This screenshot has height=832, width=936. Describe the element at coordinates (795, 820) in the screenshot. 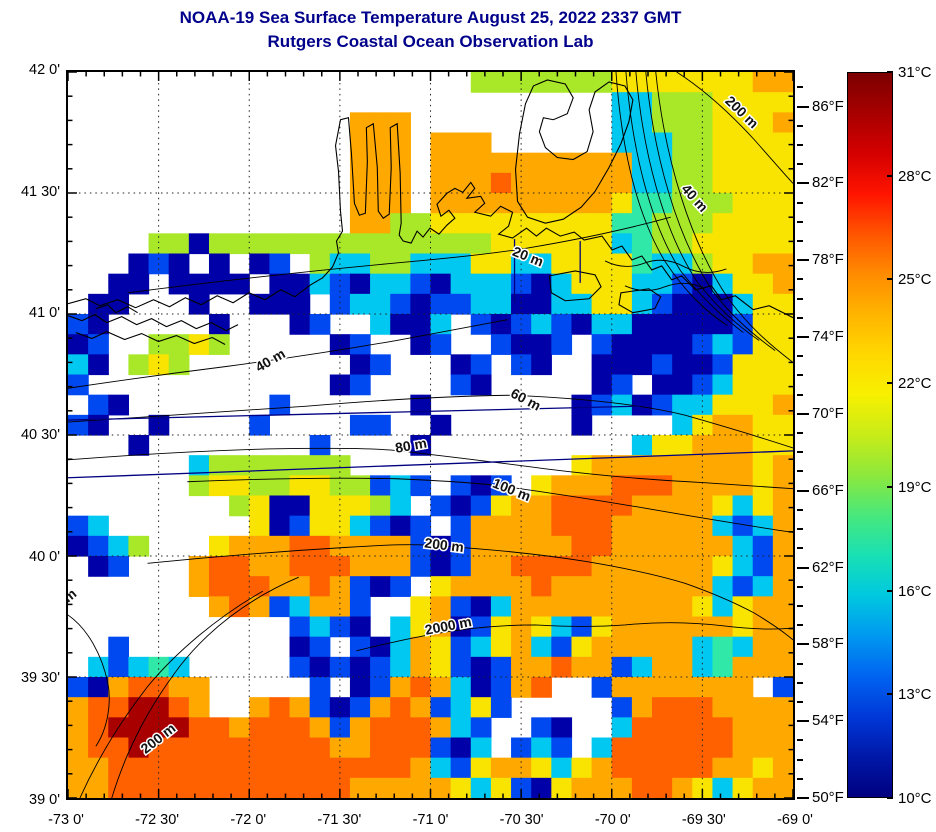

I see `lon-tick-label: -69 0'` at that location.